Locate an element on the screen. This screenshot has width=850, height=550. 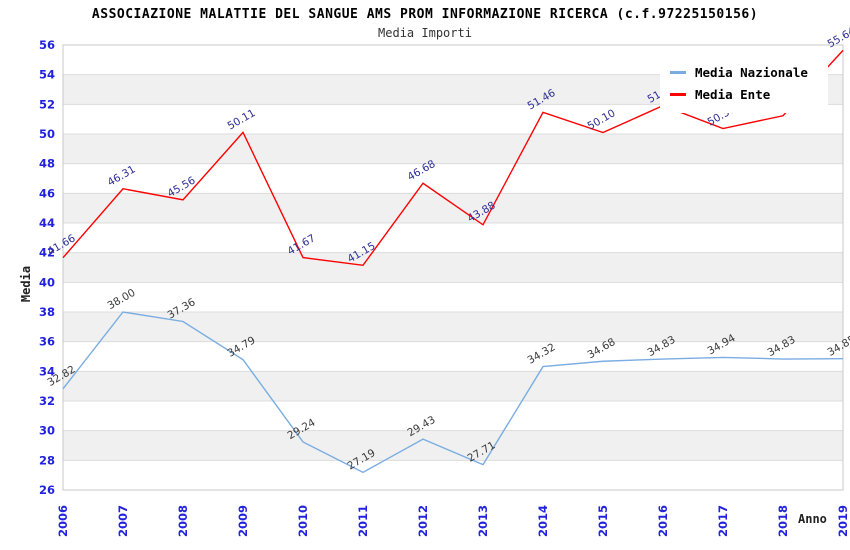
x-tick-label: 2013 is located at coordinates (483, 521).